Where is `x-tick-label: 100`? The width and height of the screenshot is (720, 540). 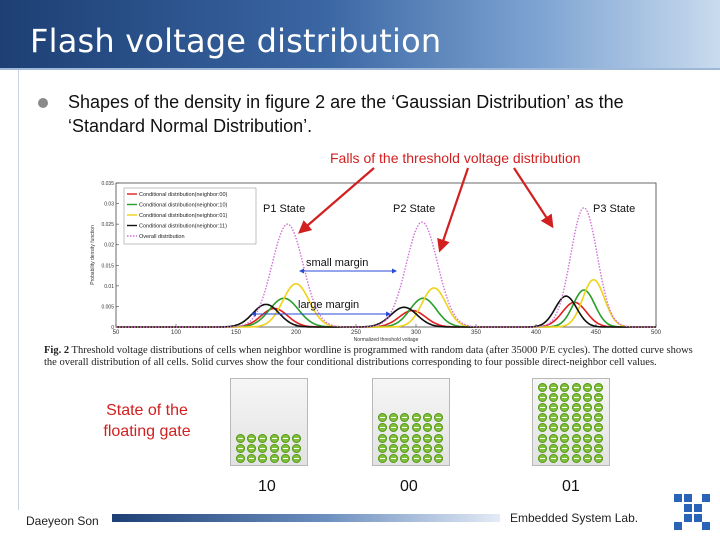
x-tick-label: 100 is located at coordinates (176, 333).